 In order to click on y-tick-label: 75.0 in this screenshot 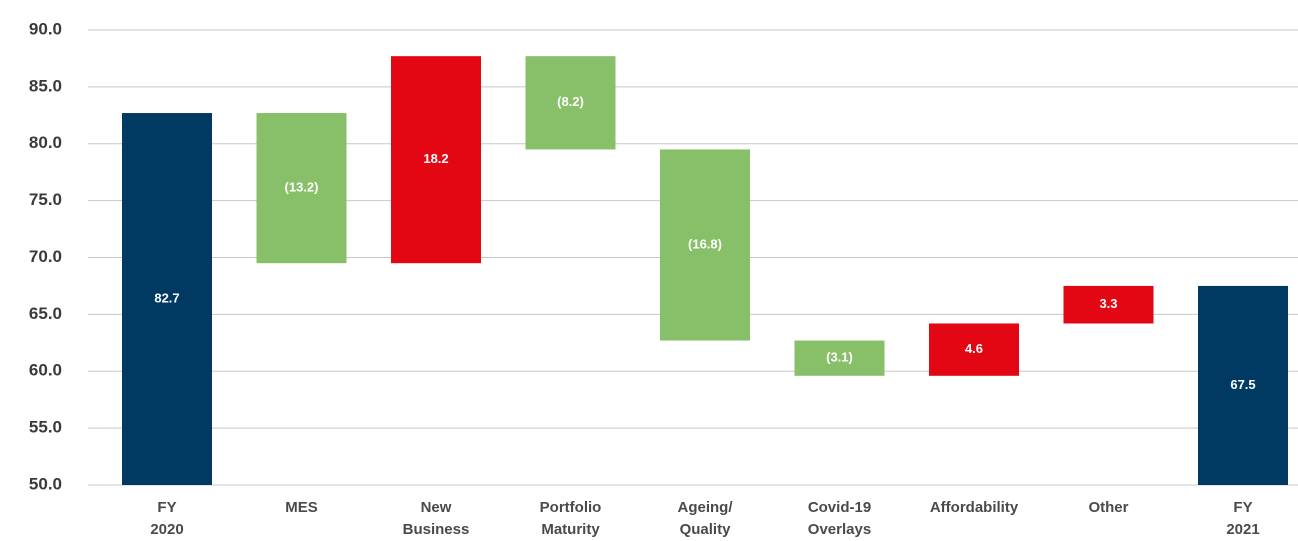, I will do `click(45, 199)`.